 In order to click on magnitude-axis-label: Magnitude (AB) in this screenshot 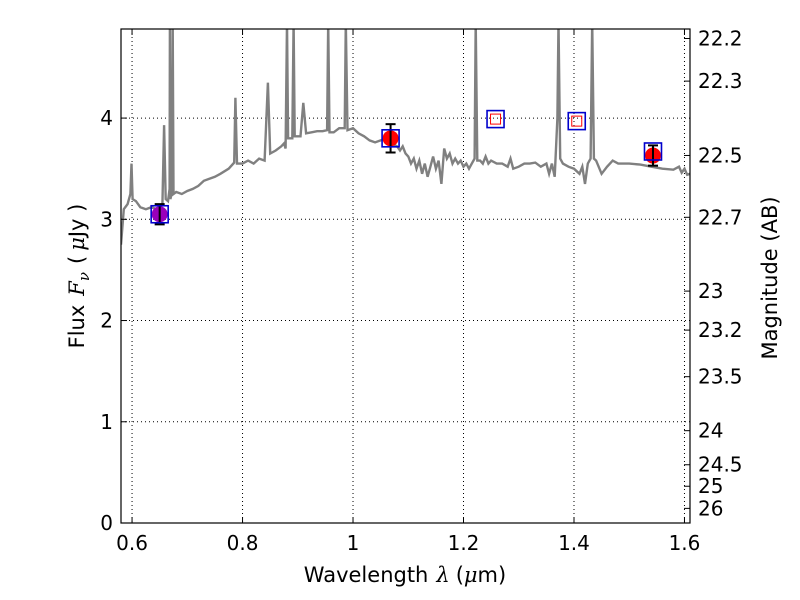, I will do `click(770, 277)`.